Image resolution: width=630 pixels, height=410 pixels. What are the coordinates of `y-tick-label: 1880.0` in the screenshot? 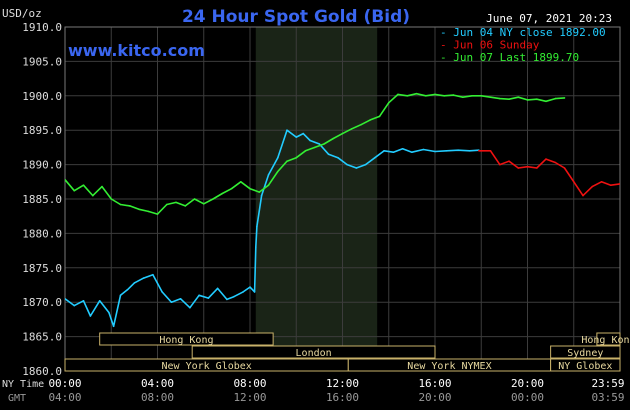 It's located at (42, 233).